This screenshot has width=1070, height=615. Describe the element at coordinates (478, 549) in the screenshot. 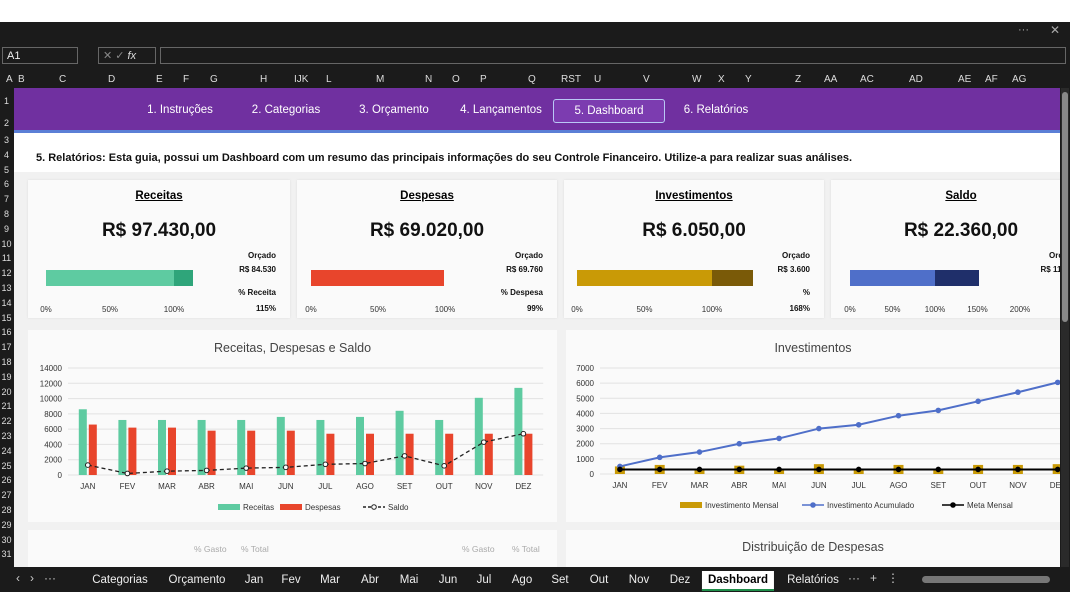

I see `lower-label: % Gasto` at that location.